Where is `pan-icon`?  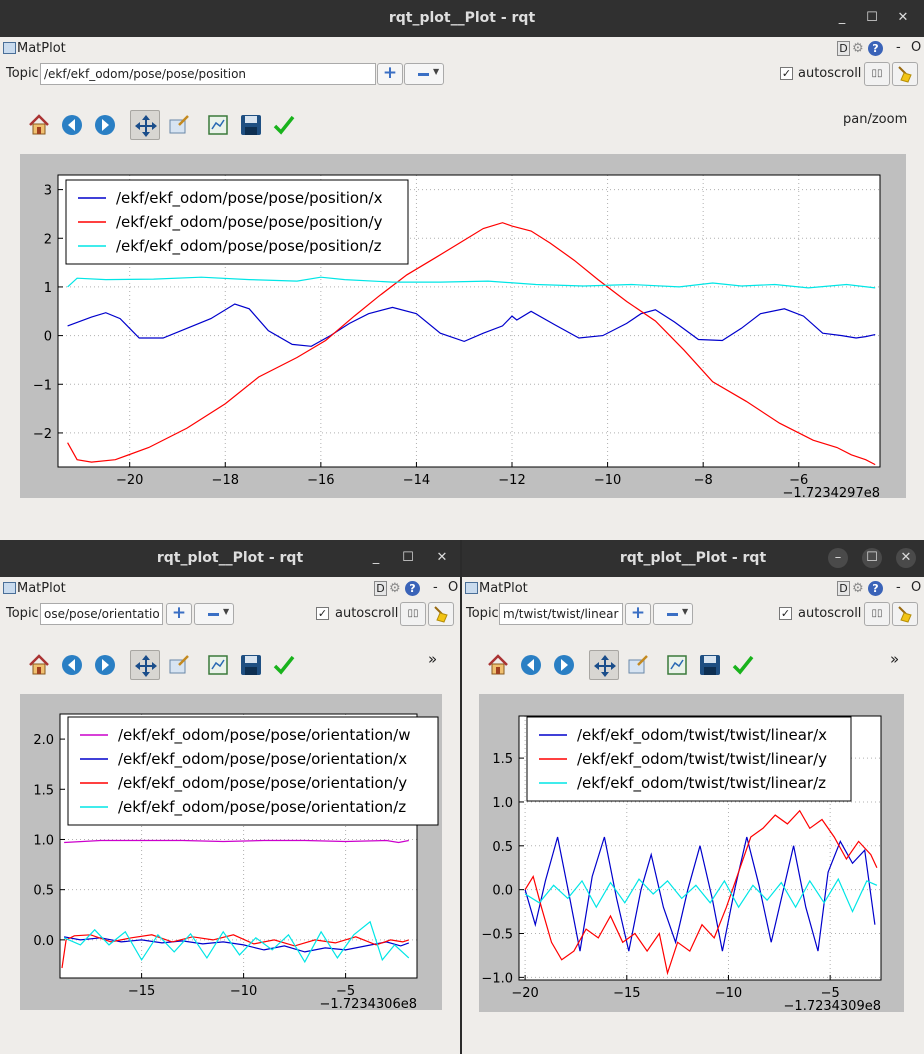 pan-icon is located at coordinates (605, 666).